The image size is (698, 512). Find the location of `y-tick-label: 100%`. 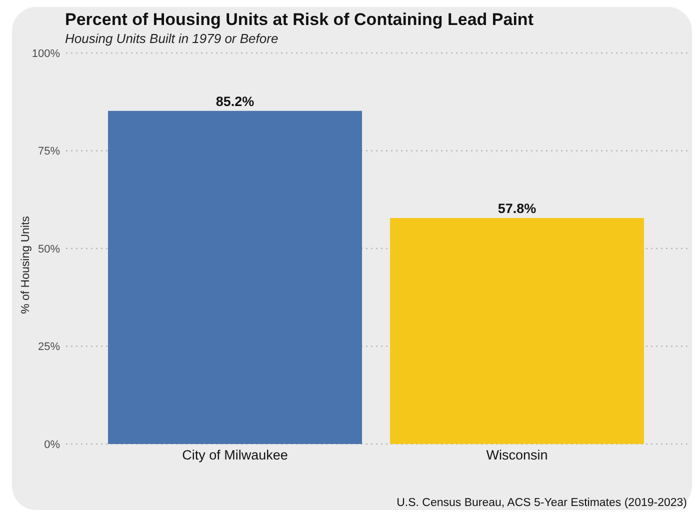

y-tick-label: 100% is located at coordinates (46, 54).